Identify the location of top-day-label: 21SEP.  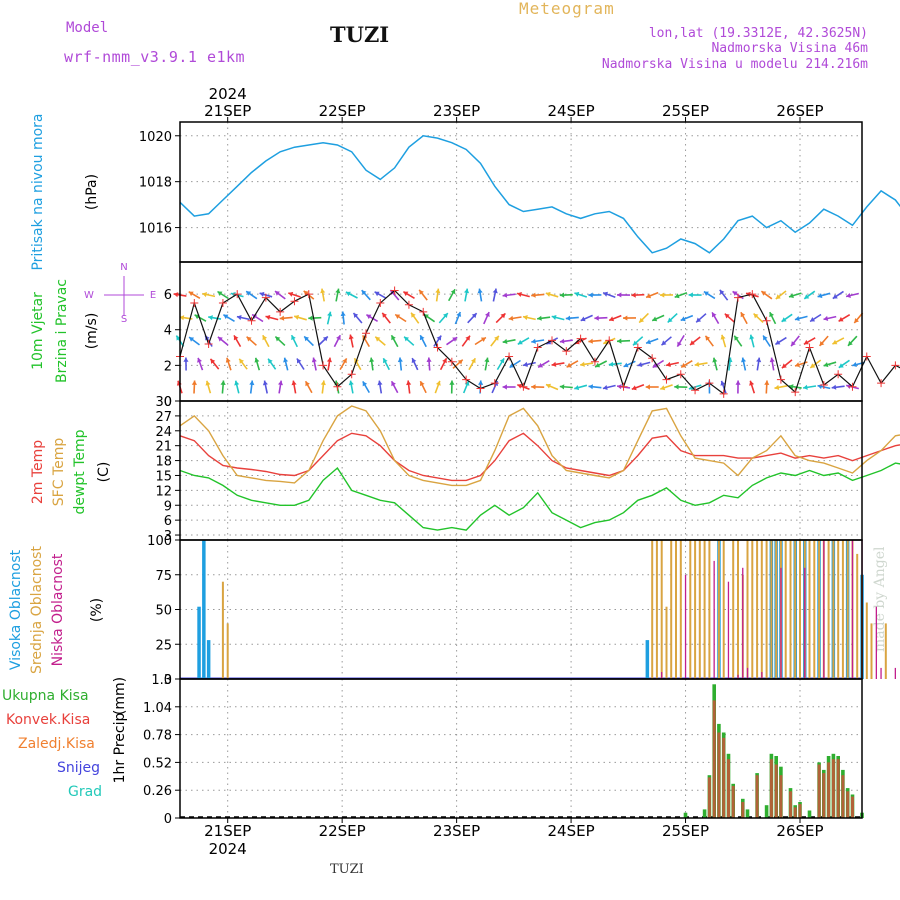
(227, 111).